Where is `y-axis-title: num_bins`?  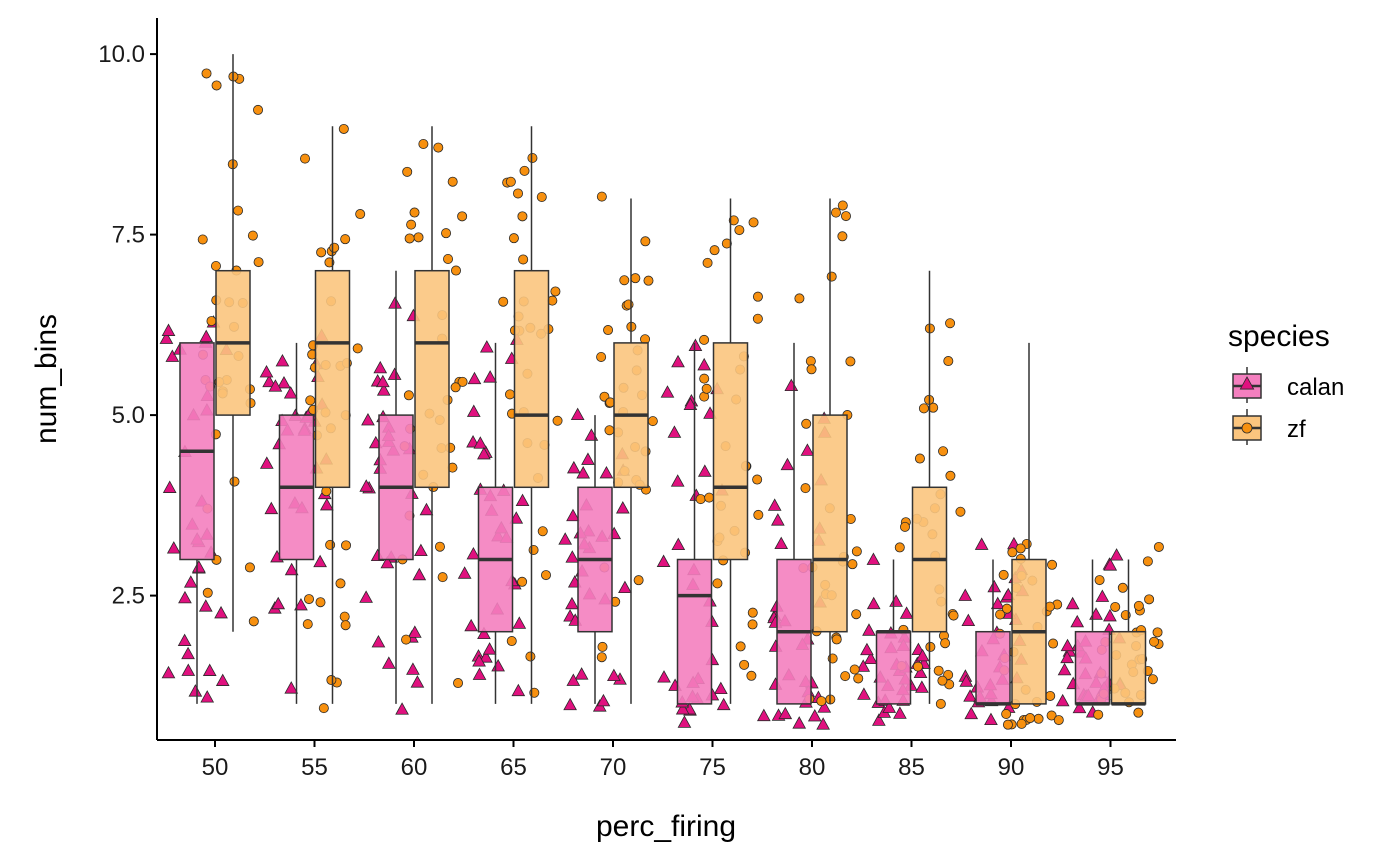 y-axis-title: num_bins is located at coordinates (46, 379).